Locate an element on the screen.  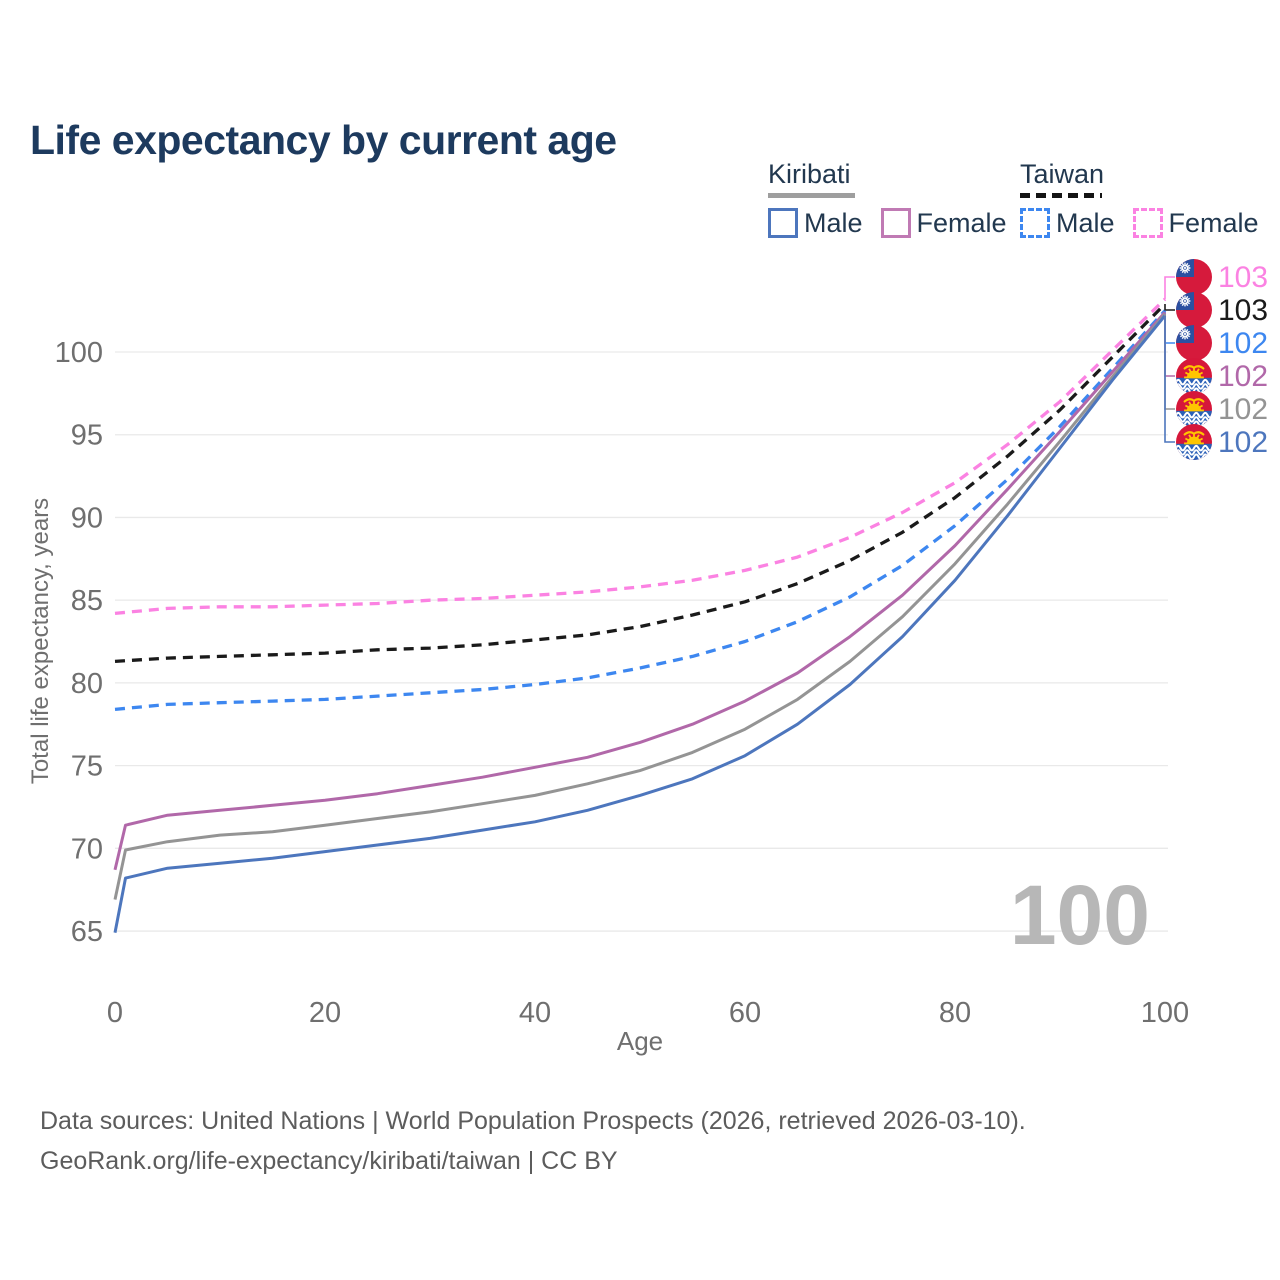
legend-label-taiwan-female: Female is located at coordinates (1213, 222).